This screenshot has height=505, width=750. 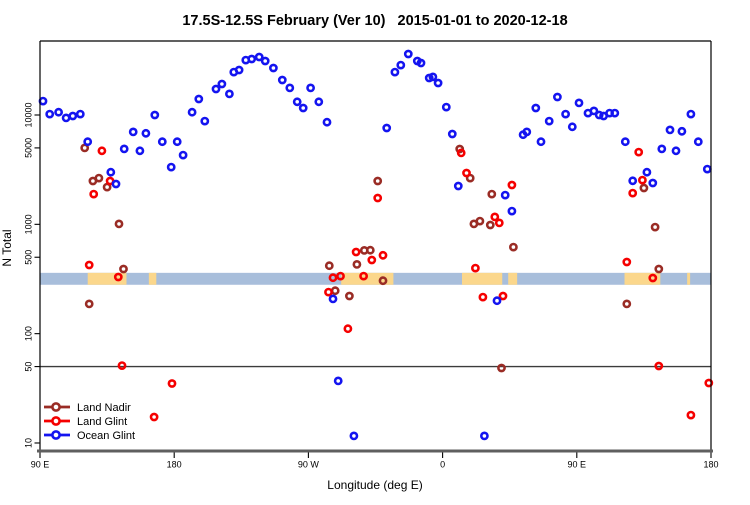 What do you see at coordinates (29, 443) in the screenshot?
I see `y-tick-label: 10` at bounding box center [29, 443].